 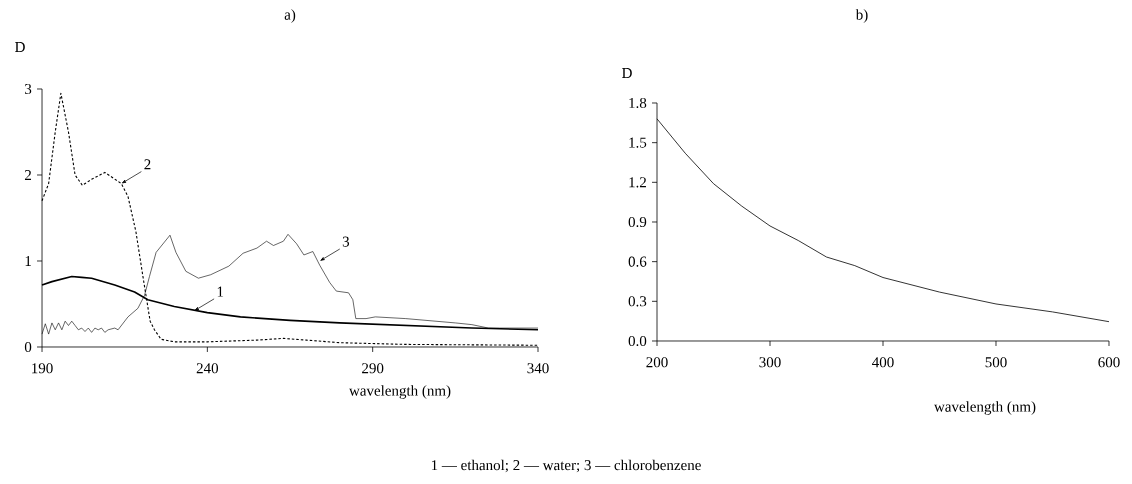 What do you see at coordinates (290, 16) in the screenshot?
I see `chart-title: a)` at bounding box center [290, 16].